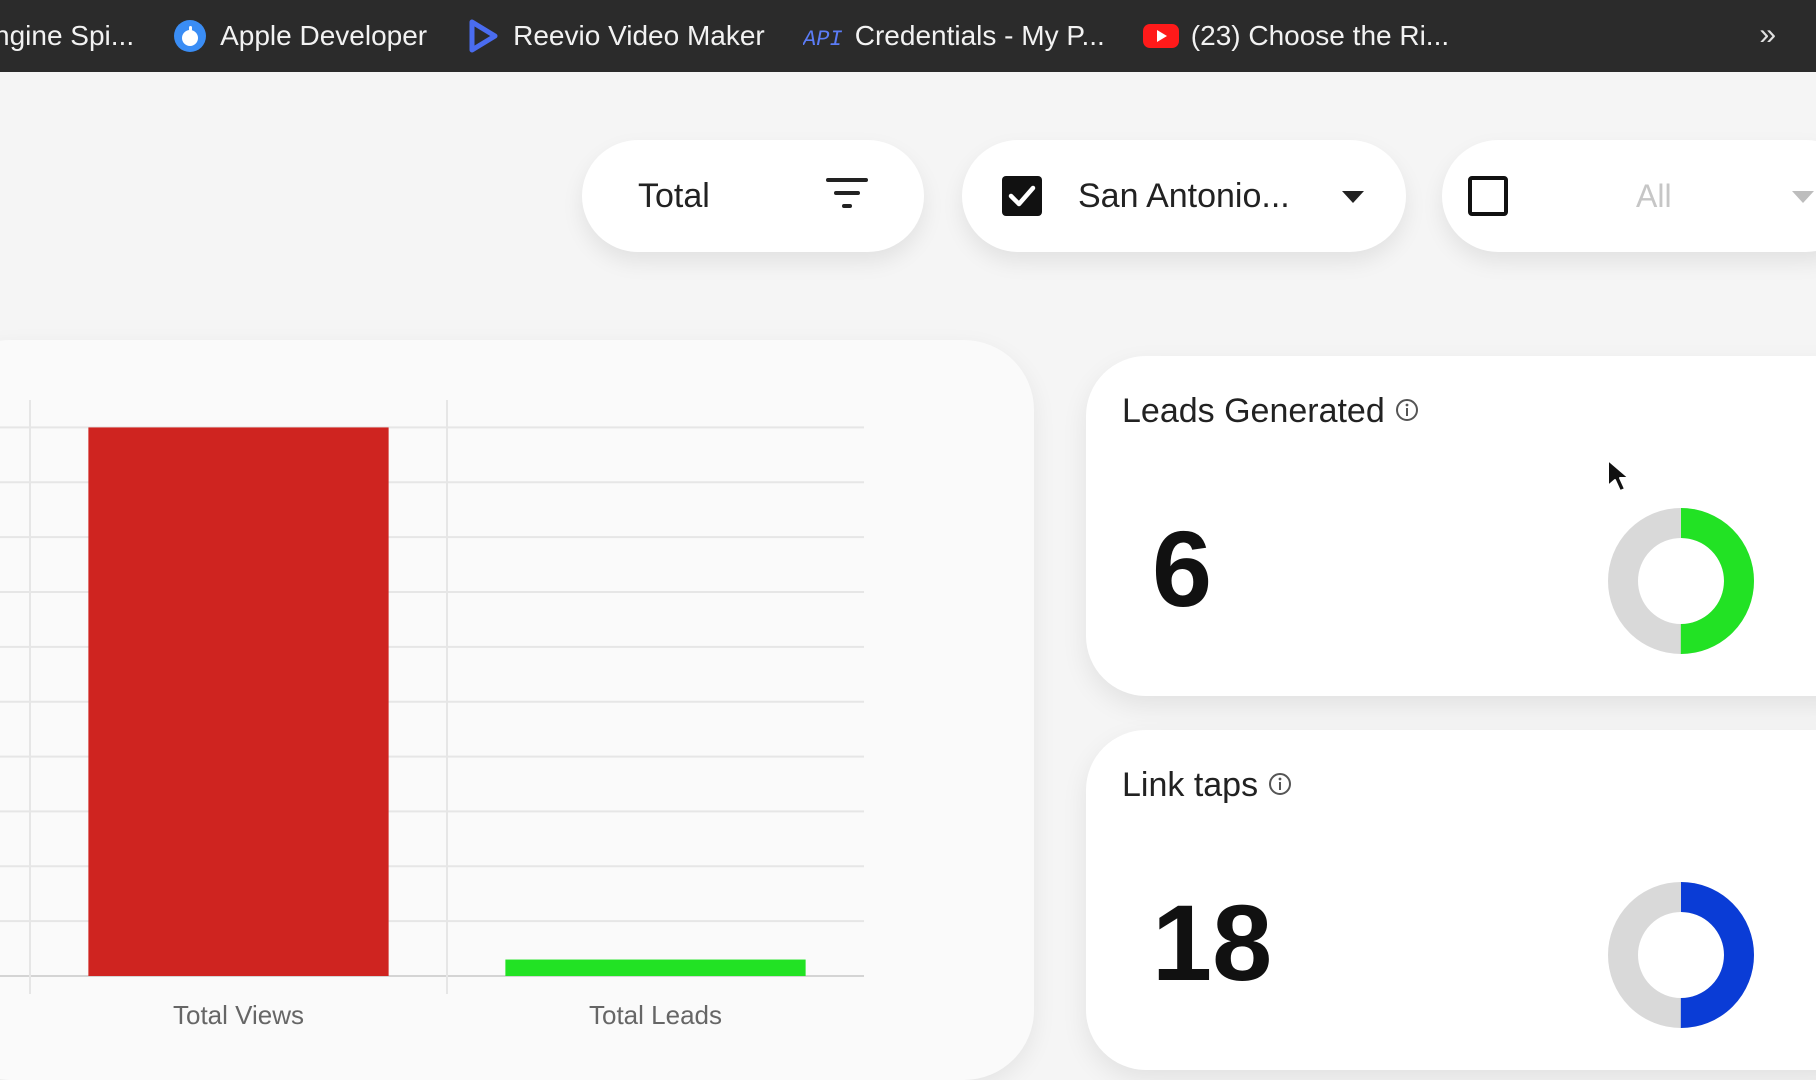  I want to click on leads-donut-chart, so click(1681, 581).